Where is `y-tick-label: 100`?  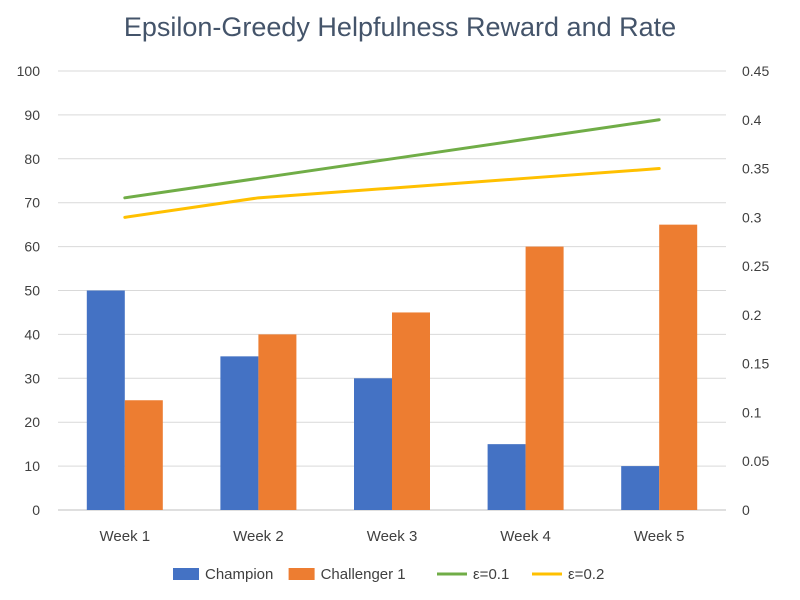 y-tick-label: 100 is located at coordinates (29, 71).